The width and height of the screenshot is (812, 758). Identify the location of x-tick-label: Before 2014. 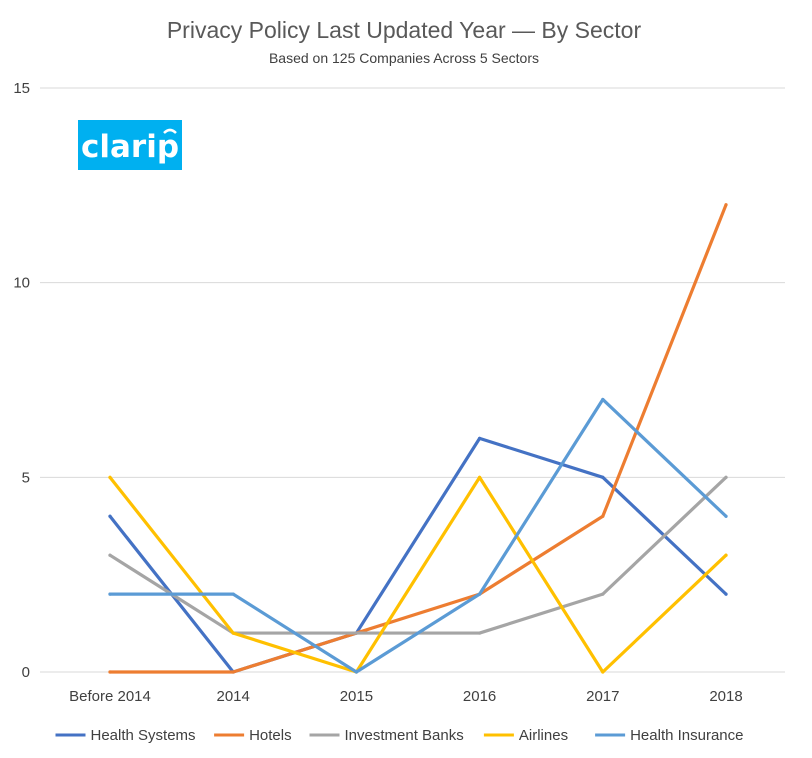
(110, 696).